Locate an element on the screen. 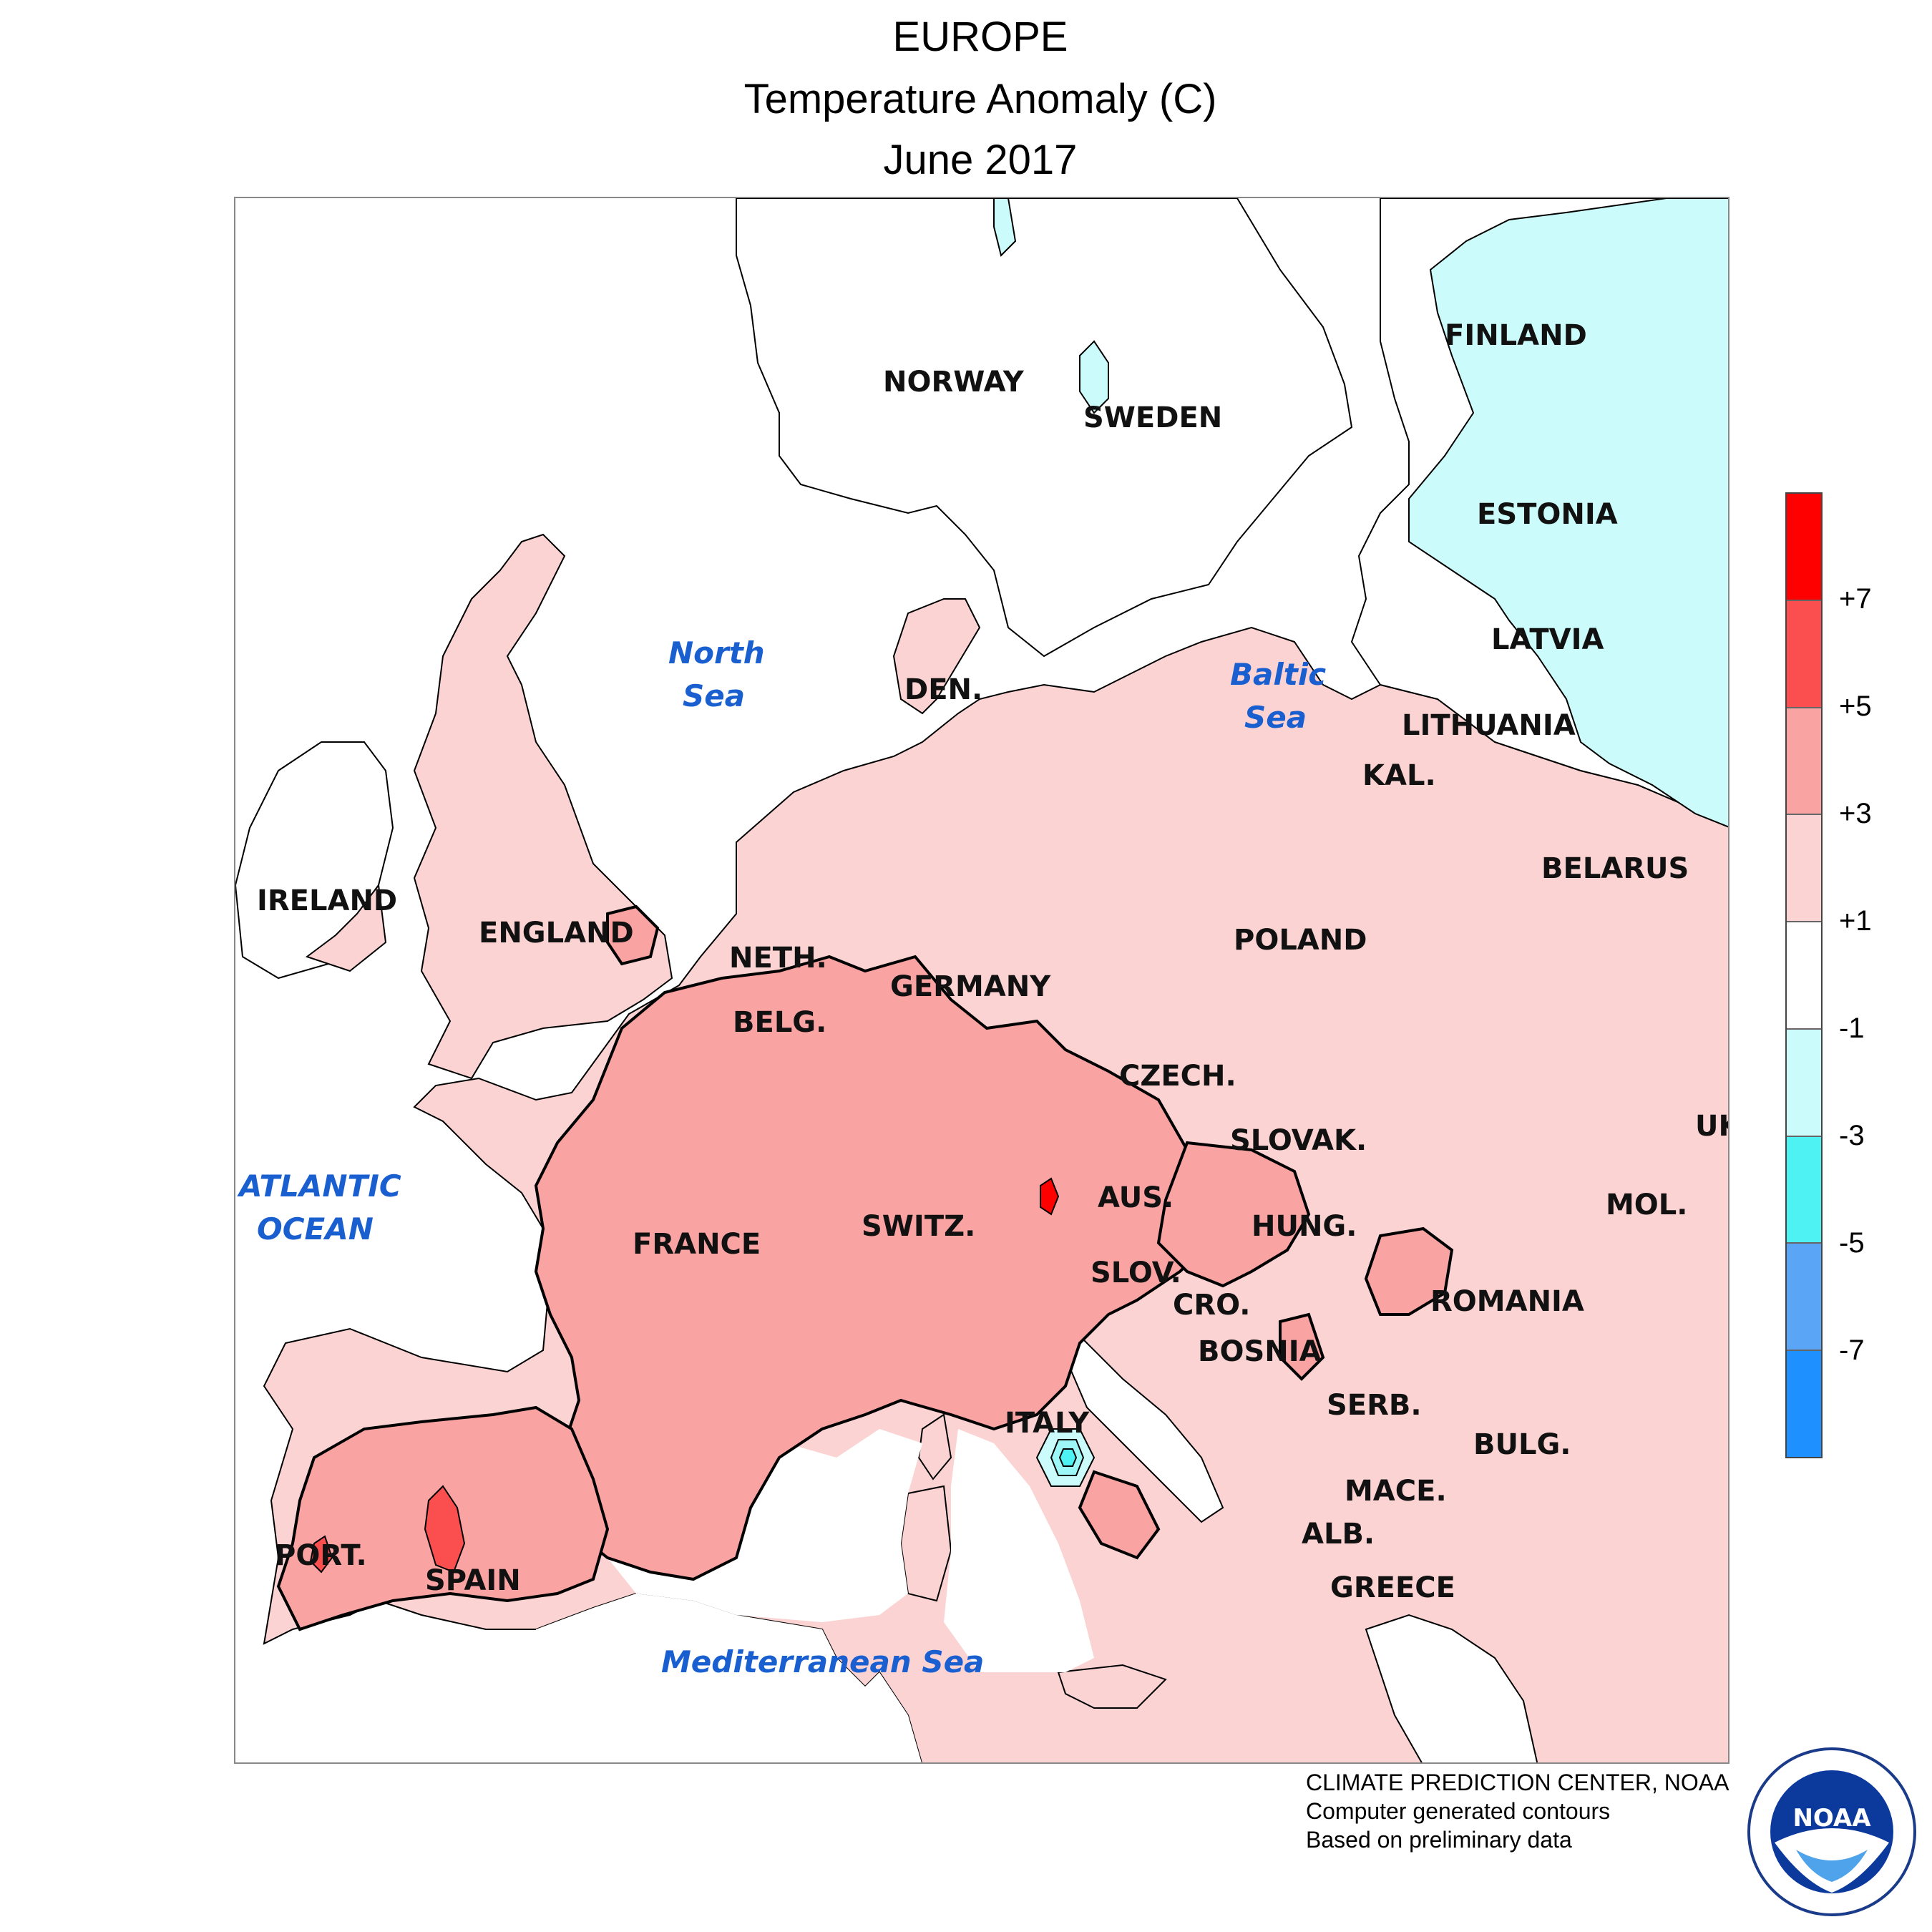  noaa-logo: NOAA is located at coordinates (1832, 1832).